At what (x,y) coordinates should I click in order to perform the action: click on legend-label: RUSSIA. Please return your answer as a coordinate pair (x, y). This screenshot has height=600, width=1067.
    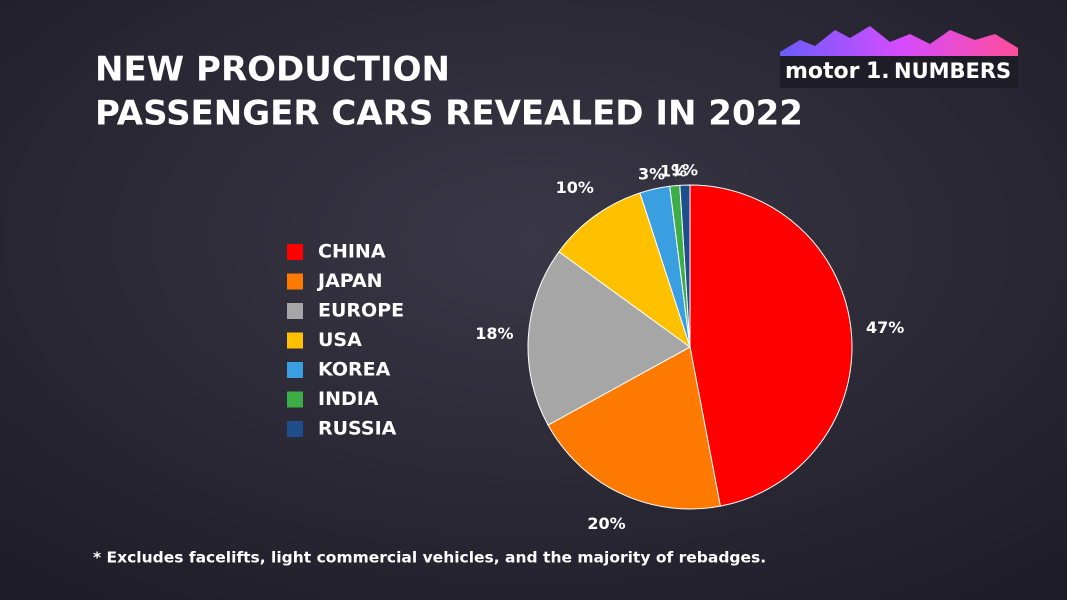
    Looking at the image, I should click on (357, 429).